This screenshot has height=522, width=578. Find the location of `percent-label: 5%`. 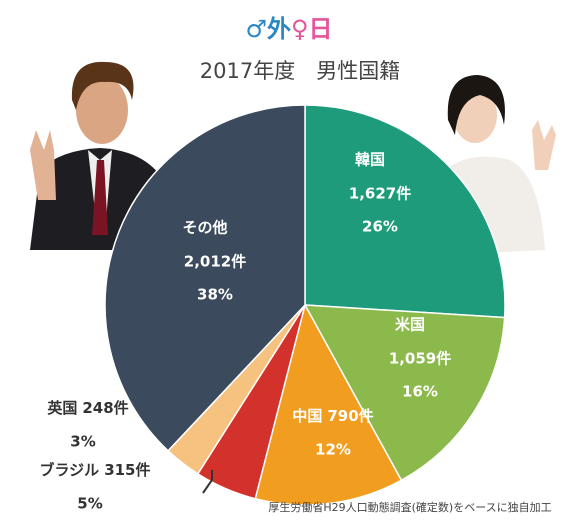

percent-label: 5% is located at coordinates (89, 504).